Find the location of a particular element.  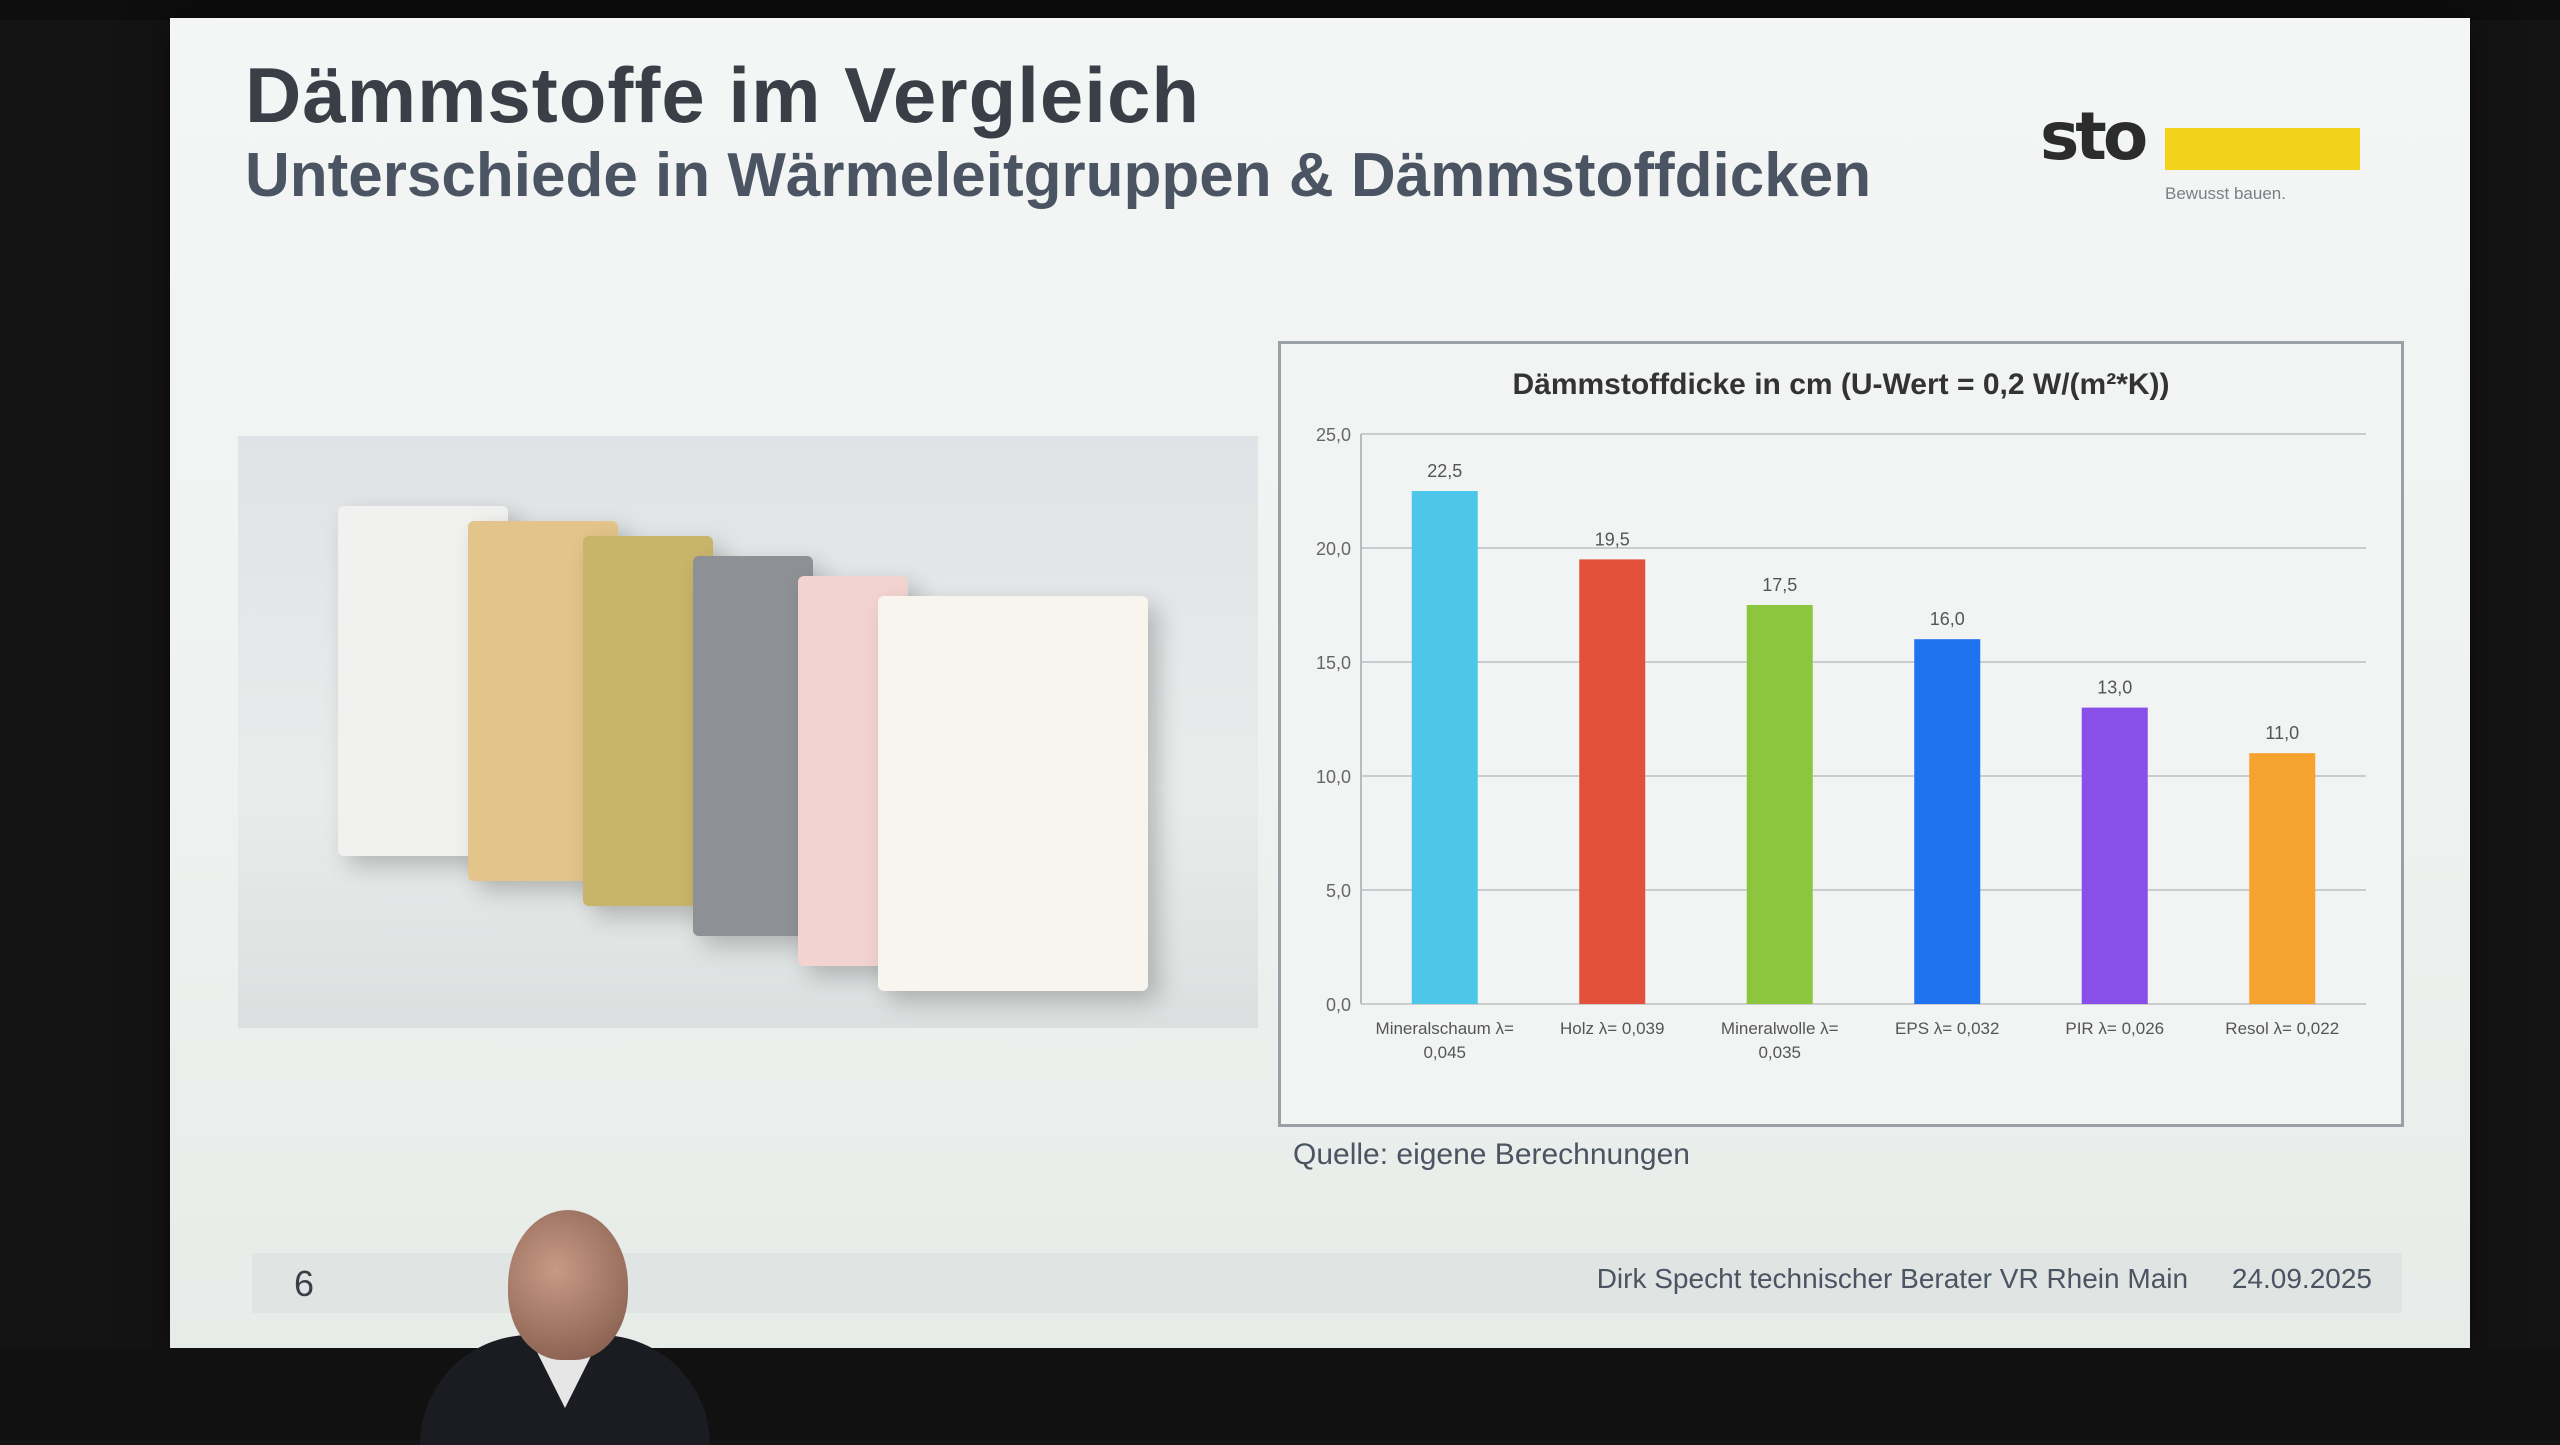

y-tick-label: 15,0 is located at coordinates (1333, 663).